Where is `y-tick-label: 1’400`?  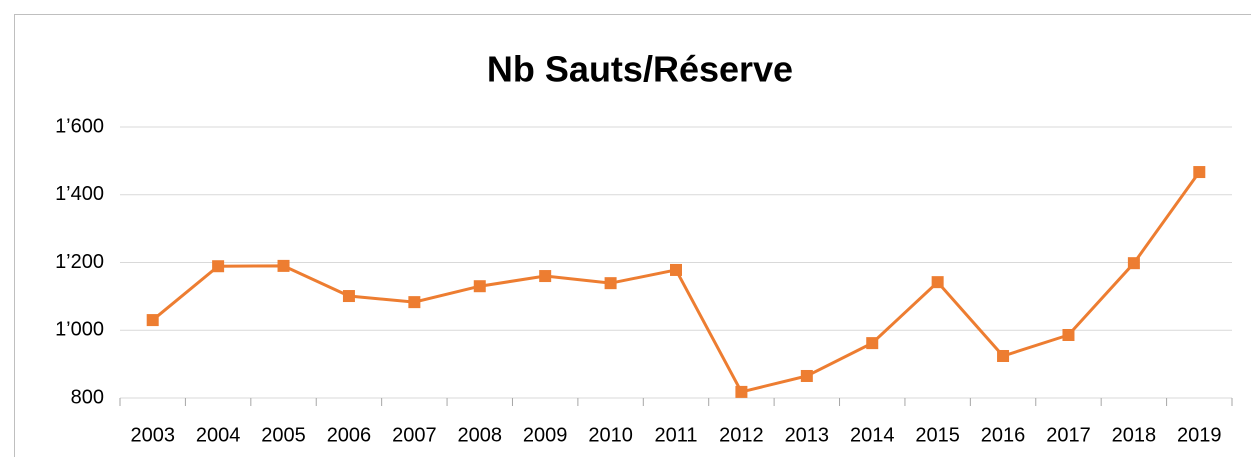 y-tick-label: 1’400 is located at coordinates (79, 194).